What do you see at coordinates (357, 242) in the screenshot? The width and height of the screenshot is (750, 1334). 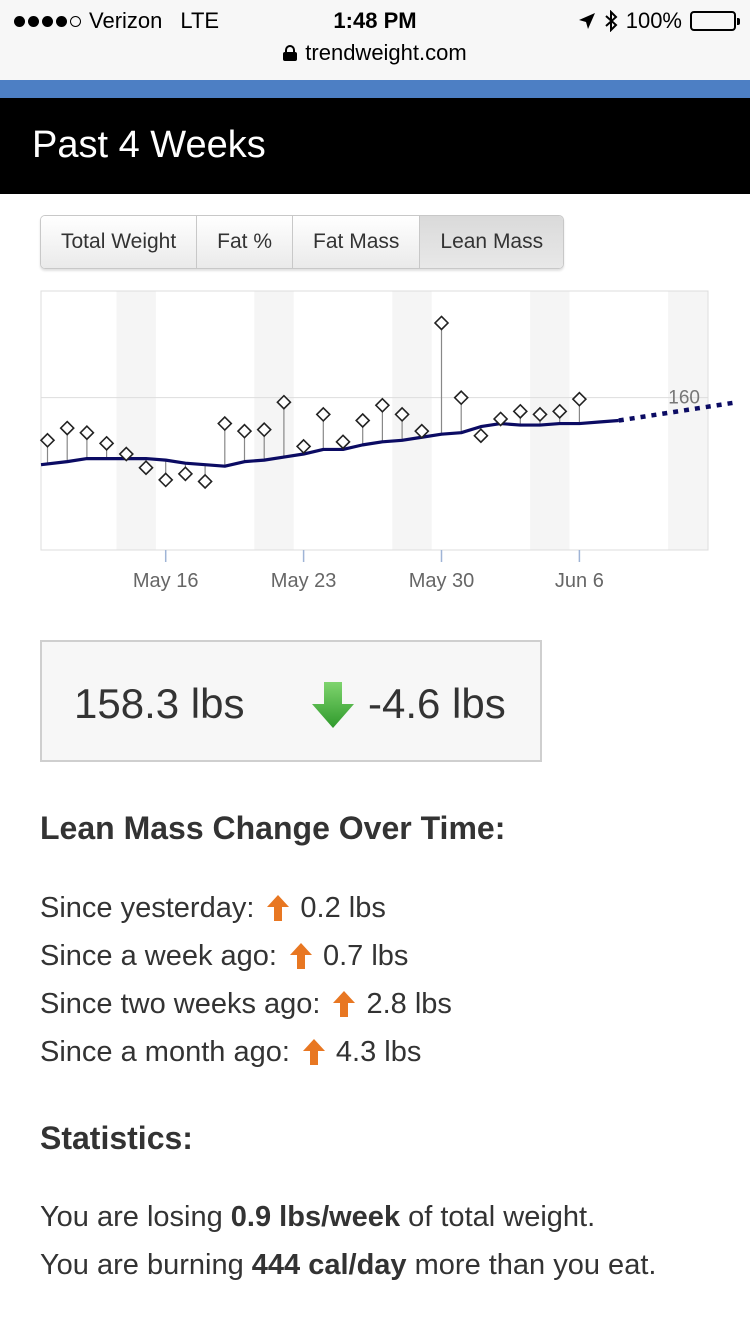 I see `tab-fat-mass: Fat Mass` at bounding box center [357, 242].